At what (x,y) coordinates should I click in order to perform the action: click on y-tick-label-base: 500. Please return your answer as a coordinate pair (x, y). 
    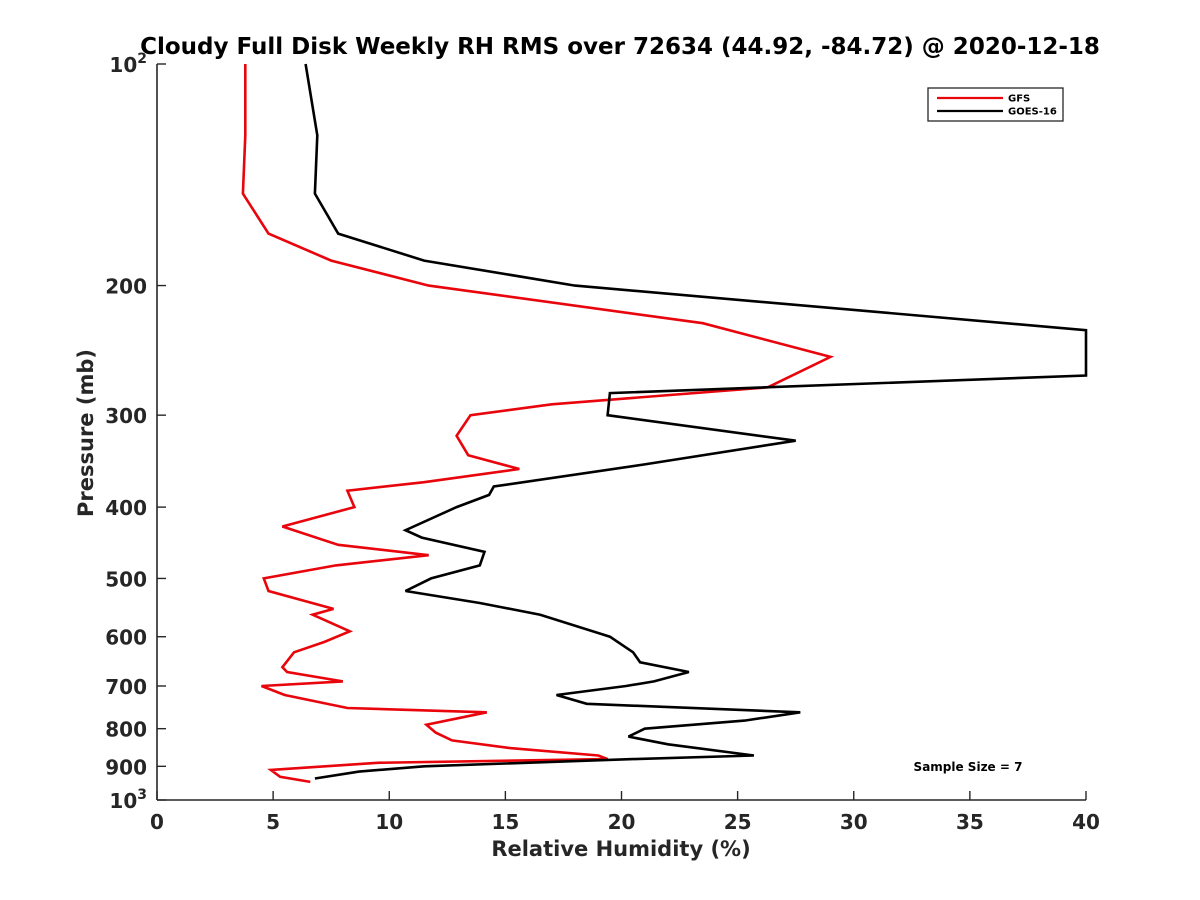
    Looking at the image, I should click on (126, 579).